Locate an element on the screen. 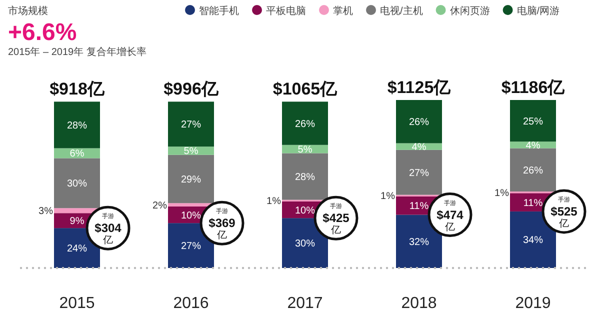 This screenshot has height=322, width=600. annotation: $918亿 is located at coordinates (78, 89).